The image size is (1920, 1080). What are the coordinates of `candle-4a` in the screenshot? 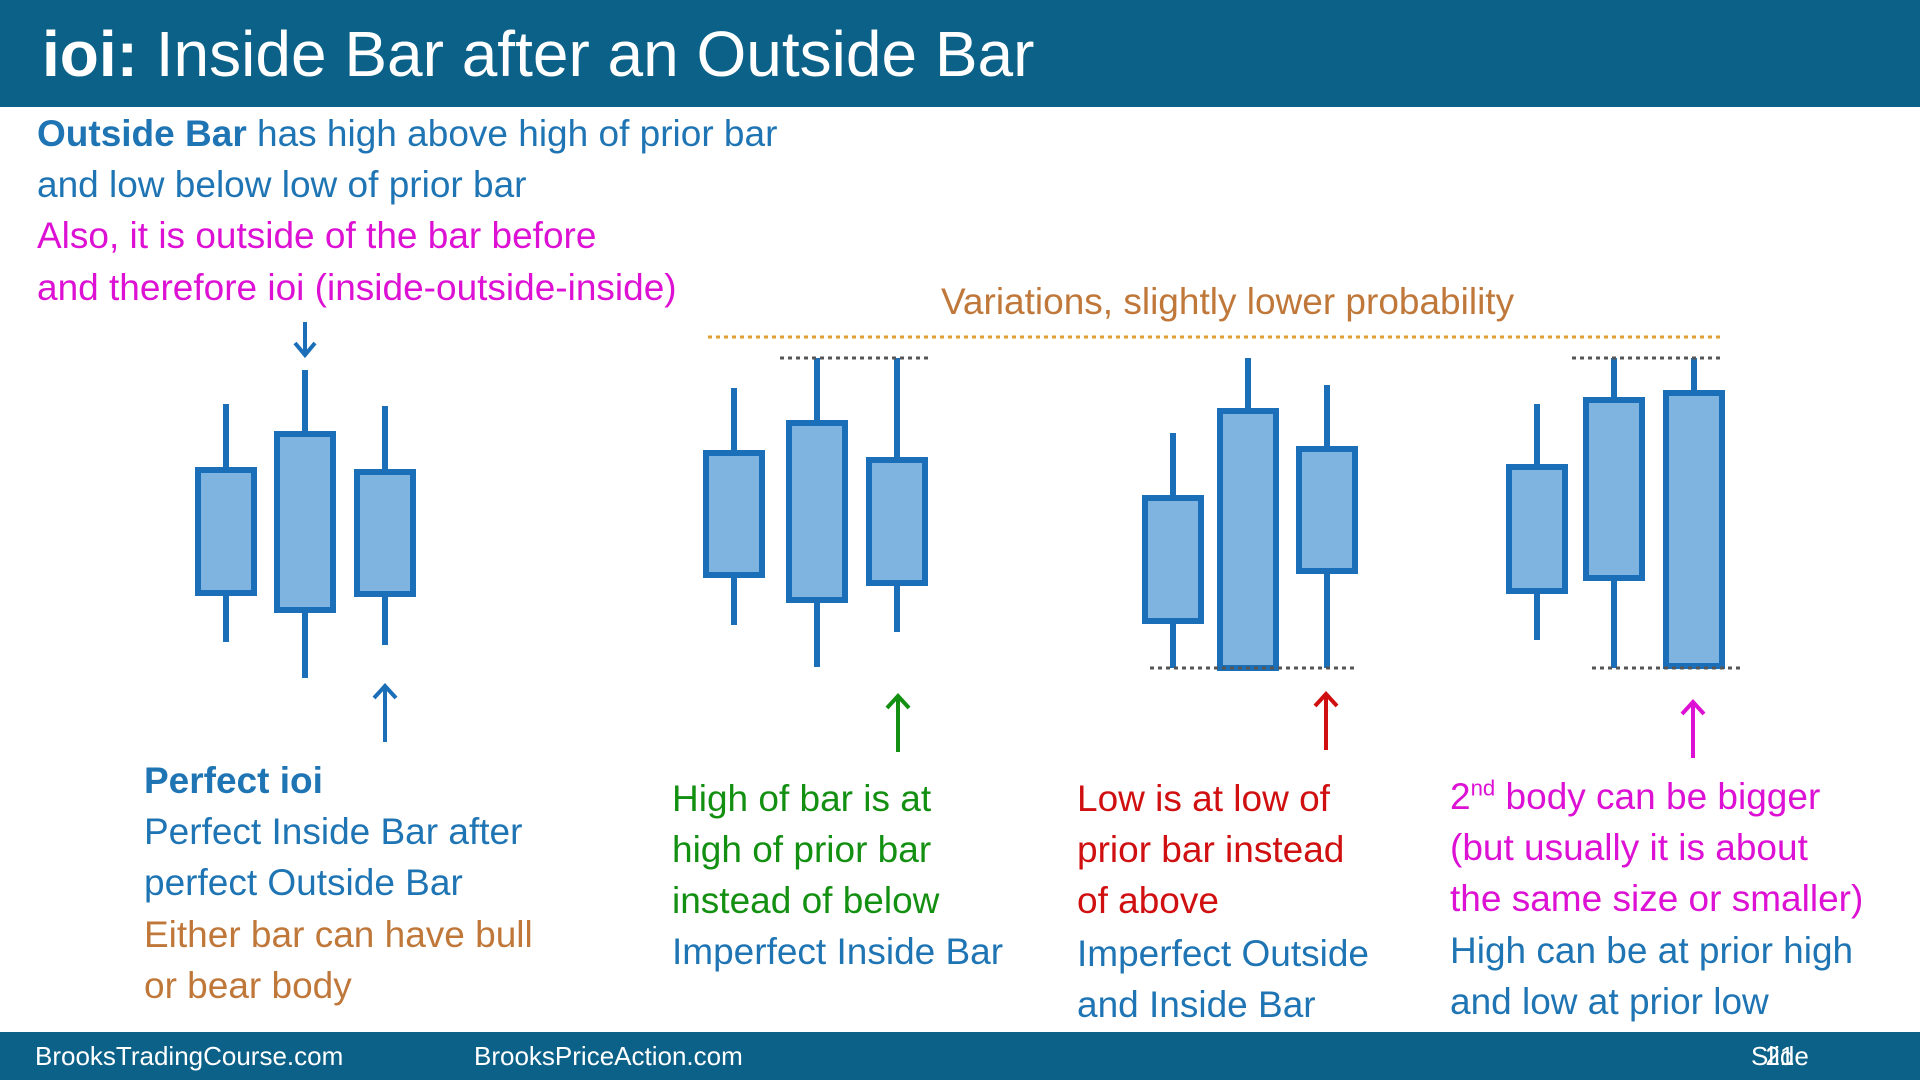 It's located at (1537, 522).